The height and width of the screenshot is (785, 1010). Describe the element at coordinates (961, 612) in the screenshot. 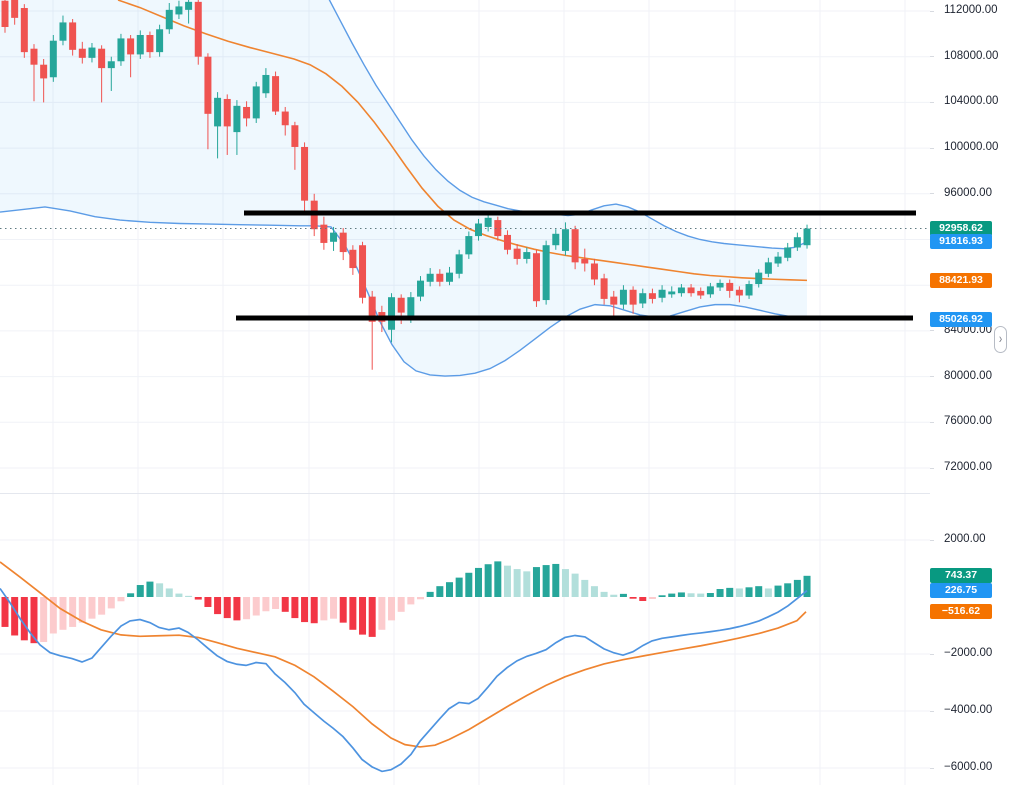

I see `macd-signal-badge: −516.62` at that location.